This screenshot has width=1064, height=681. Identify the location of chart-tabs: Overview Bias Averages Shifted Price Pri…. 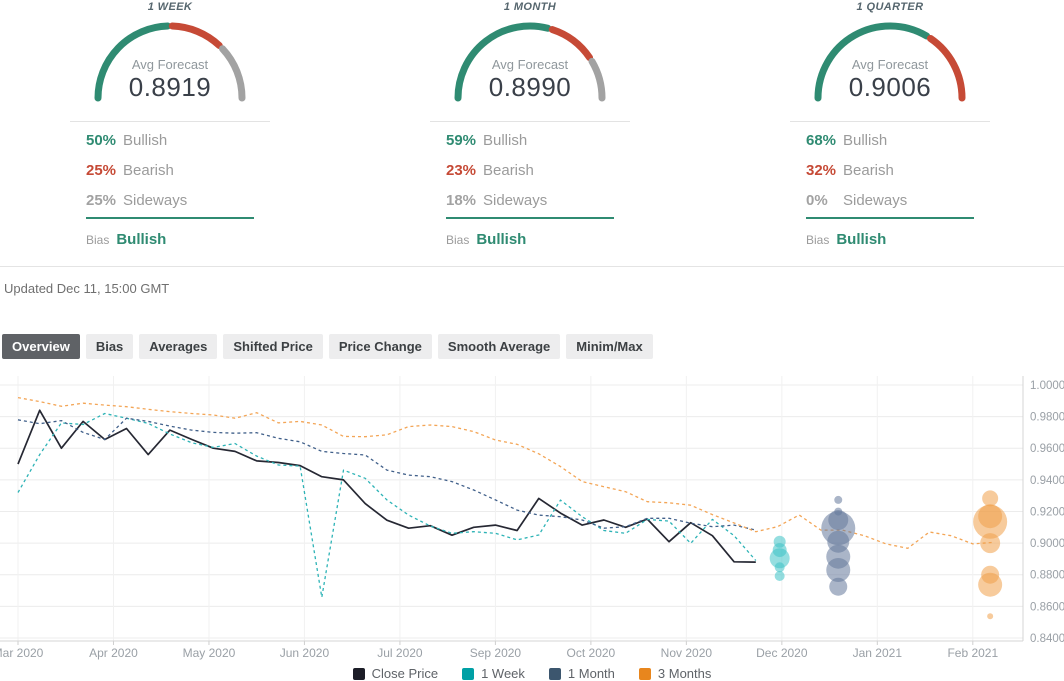
(327, 346).